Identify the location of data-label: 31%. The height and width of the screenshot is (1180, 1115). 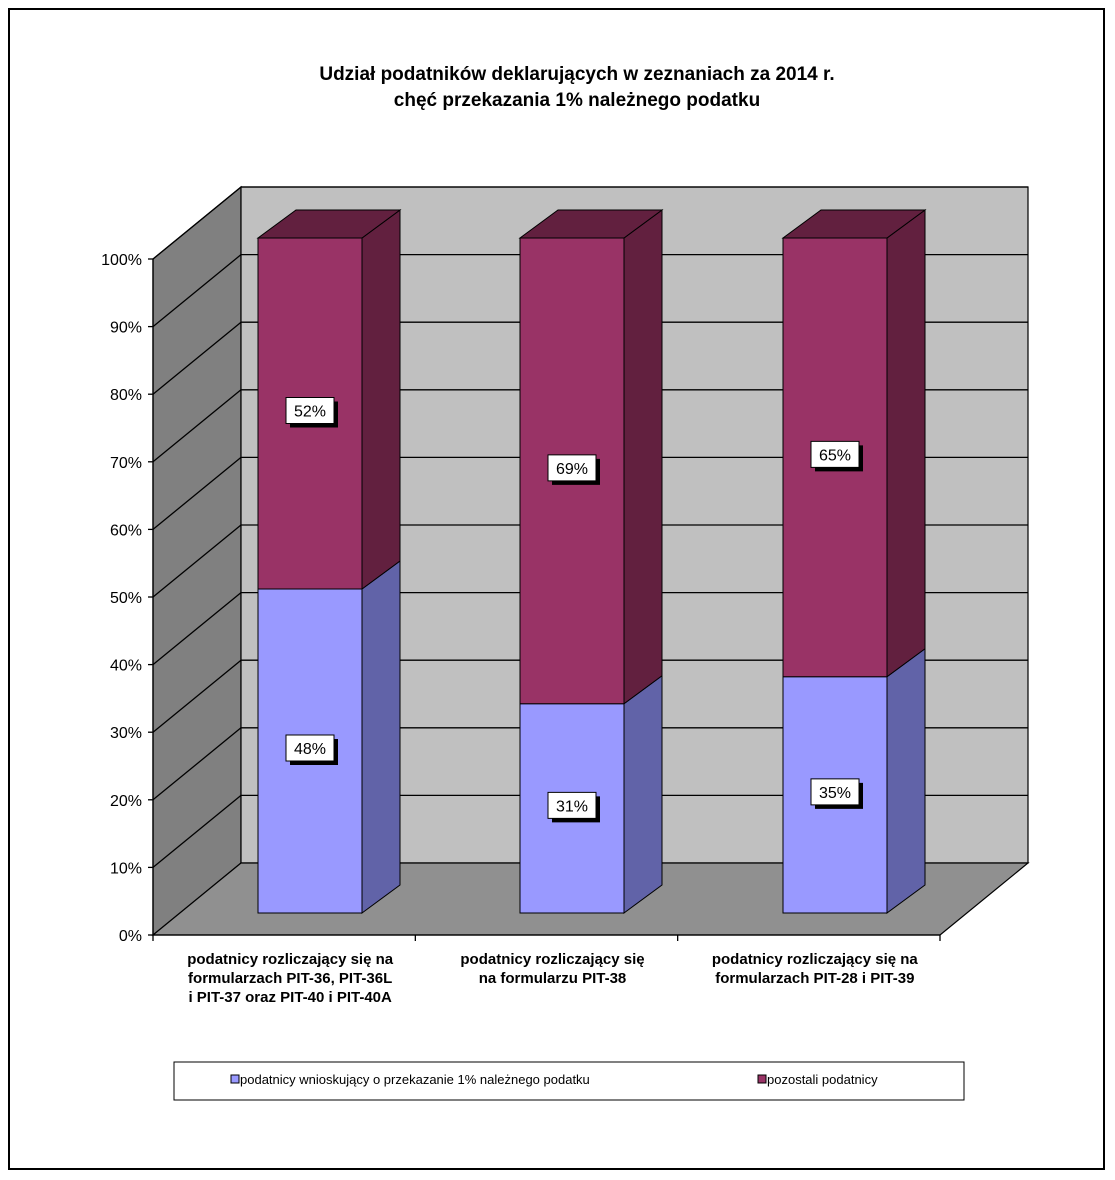
(572, 806).